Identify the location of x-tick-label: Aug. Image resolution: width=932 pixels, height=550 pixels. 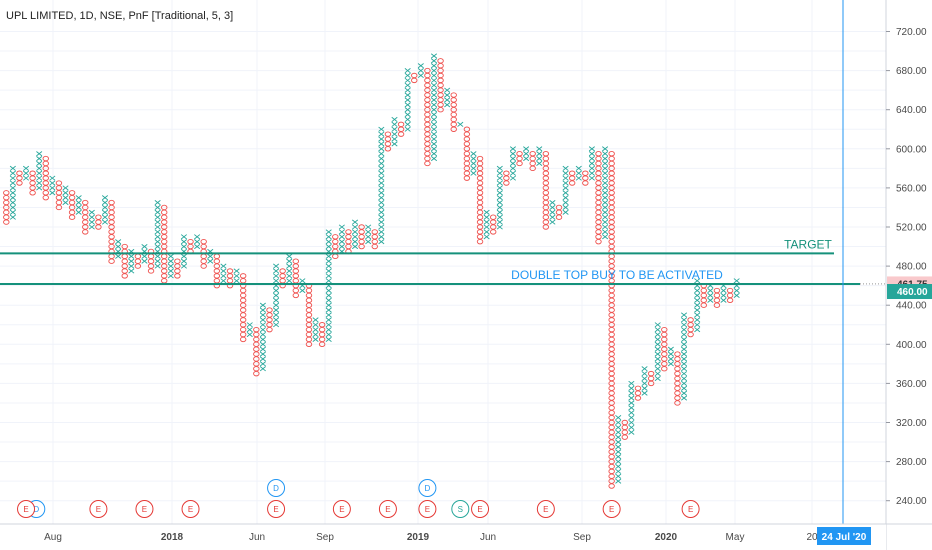
(53, 537).